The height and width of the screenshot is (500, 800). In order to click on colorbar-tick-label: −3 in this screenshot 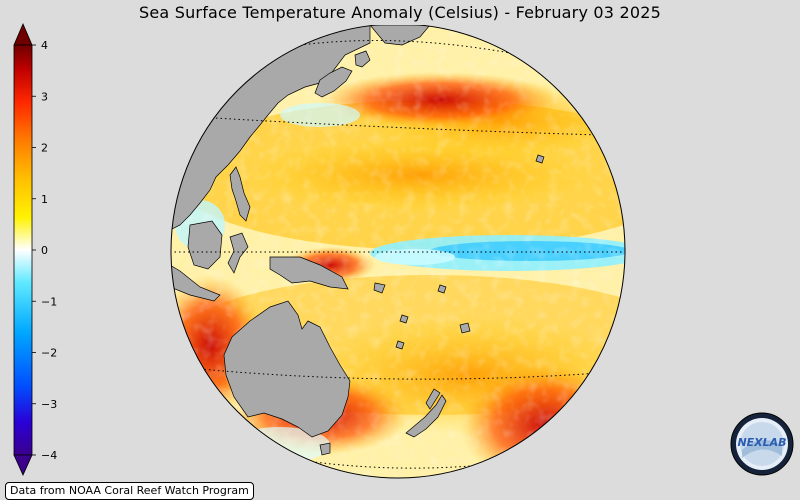, I will do `click(49, 404)`.